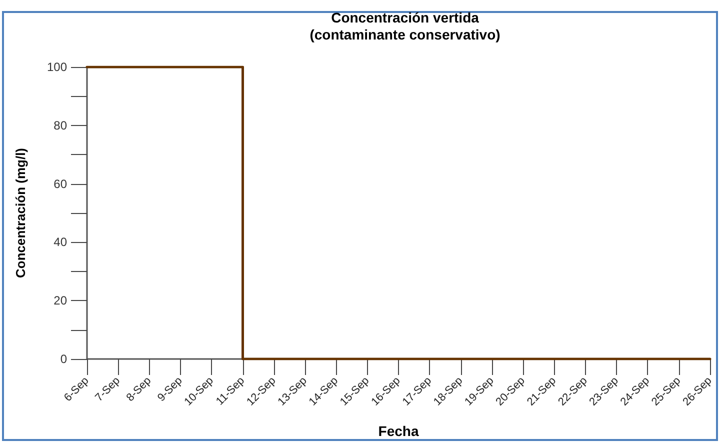  What do you see at coordinates (398, 431) in the screenshot?
I see `x-axis-title: Fecha` at bounding box center [398, 431].